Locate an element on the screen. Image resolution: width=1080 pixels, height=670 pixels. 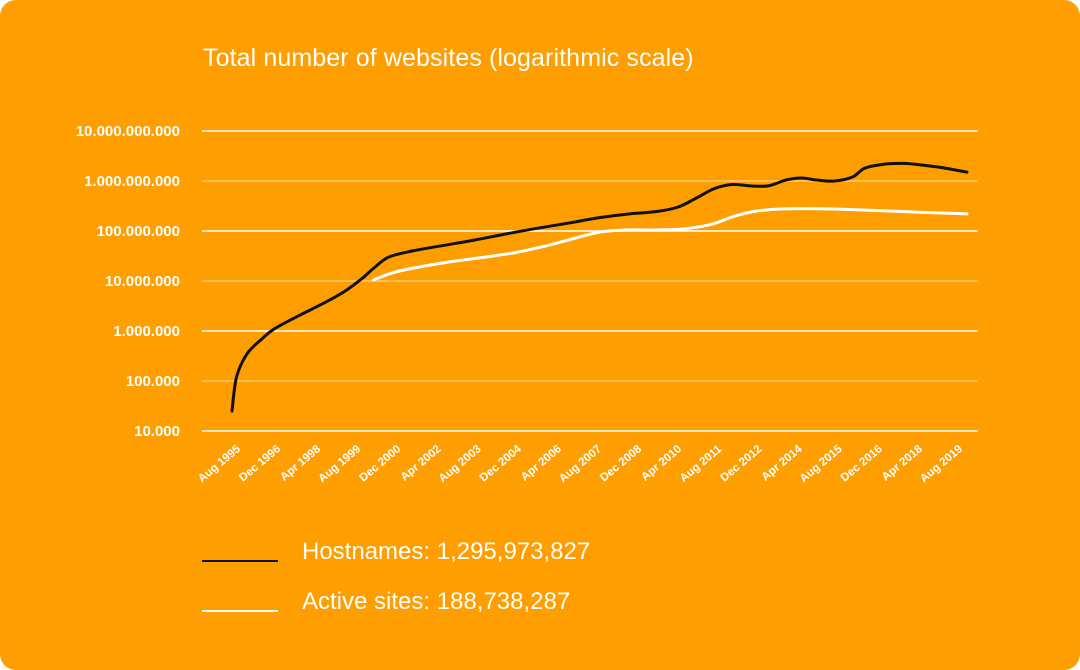
x-tick-label: Aug 2003 is located at coordinates (460, 464).